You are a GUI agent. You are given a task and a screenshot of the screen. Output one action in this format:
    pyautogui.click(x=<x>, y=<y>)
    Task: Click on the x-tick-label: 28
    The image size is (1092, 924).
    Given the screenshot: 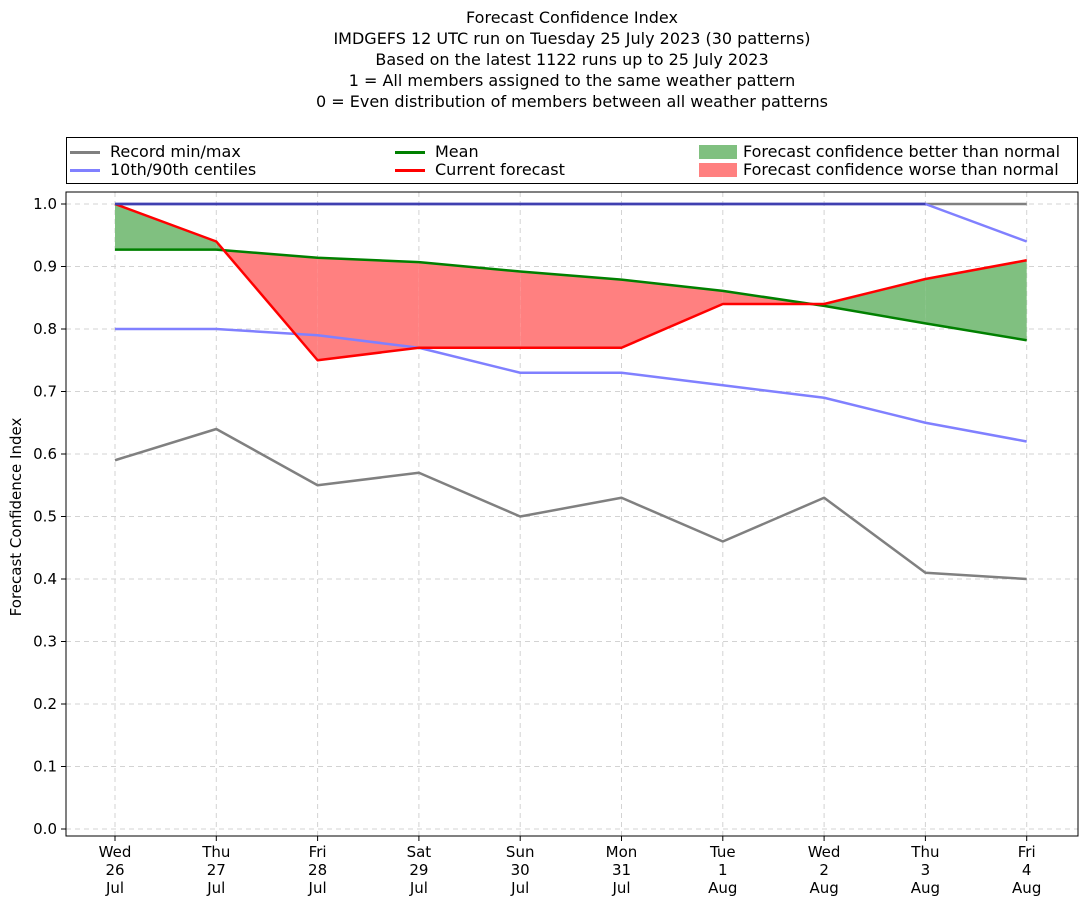 What is the action you would take?
    pyautogui.click(x=317, y=870)
    